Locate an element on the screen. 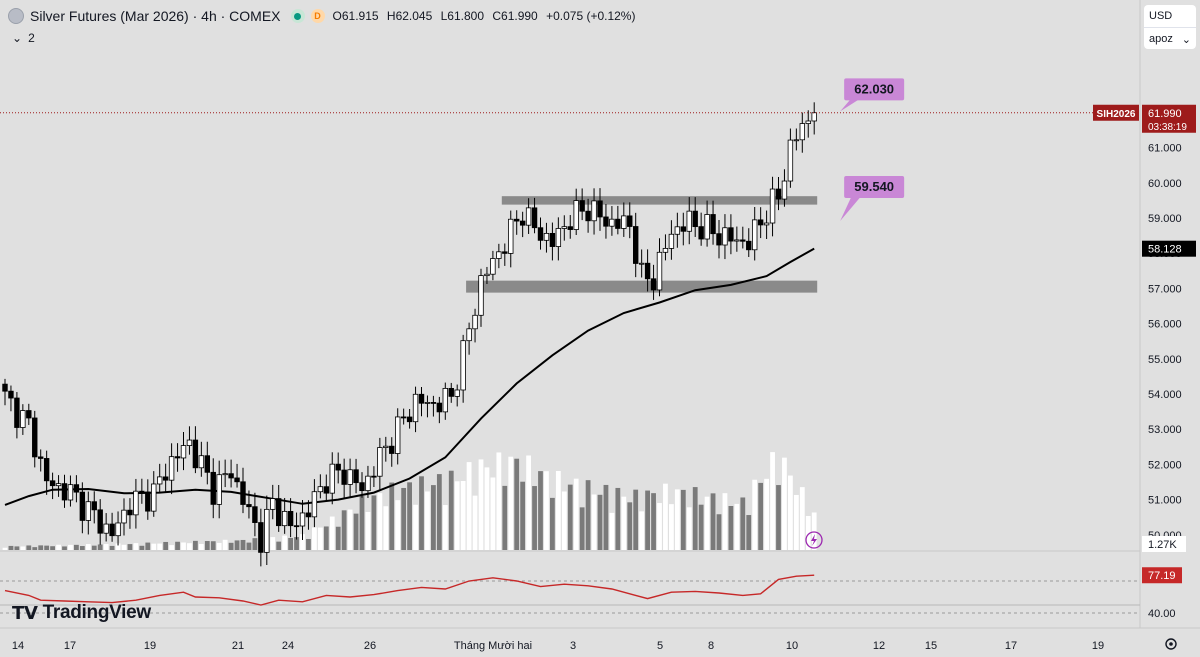 This screenshot has width=1200, height=657. chevron-down-icon: ⌄ is located at coordinates (1186, 39).